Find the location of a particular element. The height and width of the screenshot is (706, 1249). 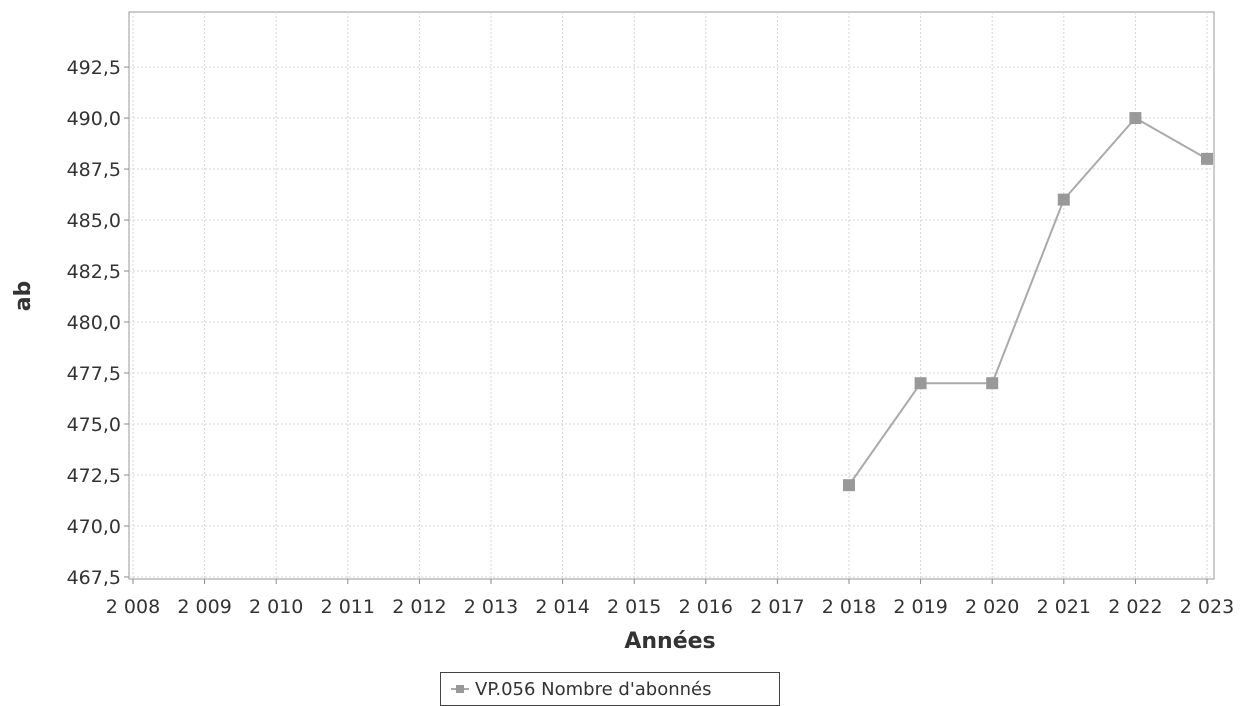

y-tick-label: 482,5 is located at coordinates (94, 272).